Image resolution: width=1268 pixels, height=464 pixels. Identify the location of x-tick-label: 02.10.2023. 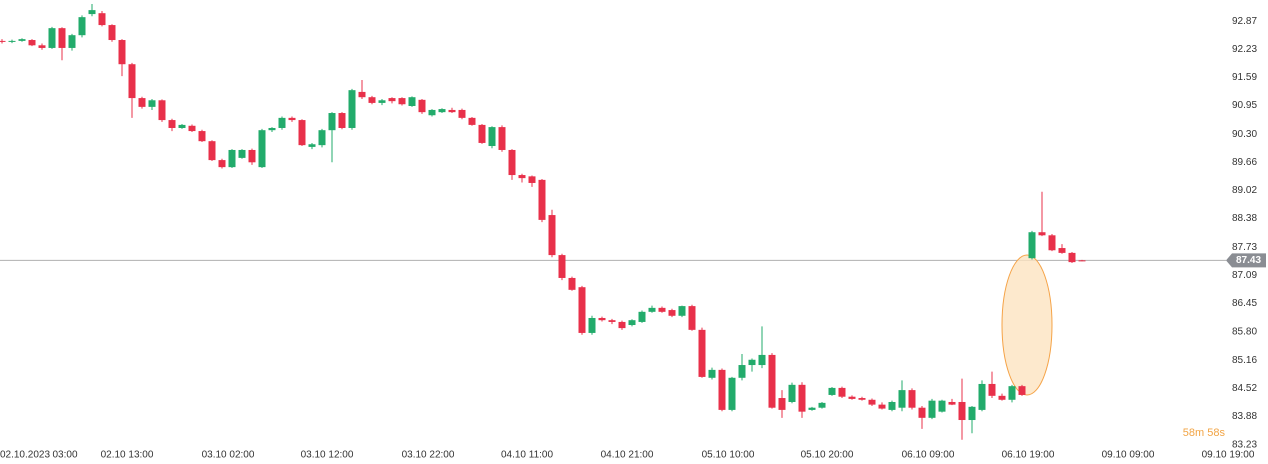
(25, 455).